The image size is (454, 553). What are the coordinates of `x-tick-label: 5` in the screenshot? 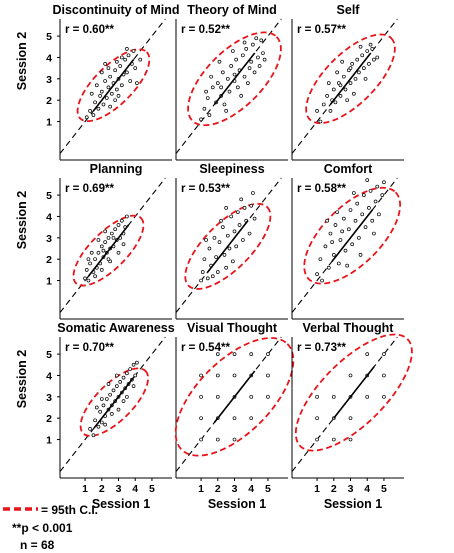 It's located at (268, 489).